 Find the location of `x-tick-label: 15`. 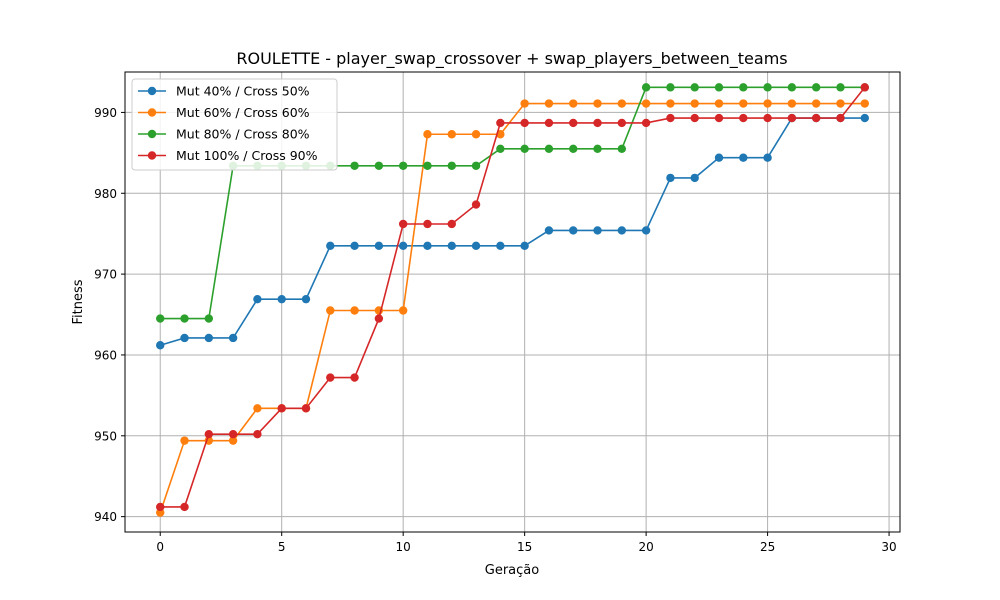

x-tick-label: 15 is located at coordinates (524, 547).